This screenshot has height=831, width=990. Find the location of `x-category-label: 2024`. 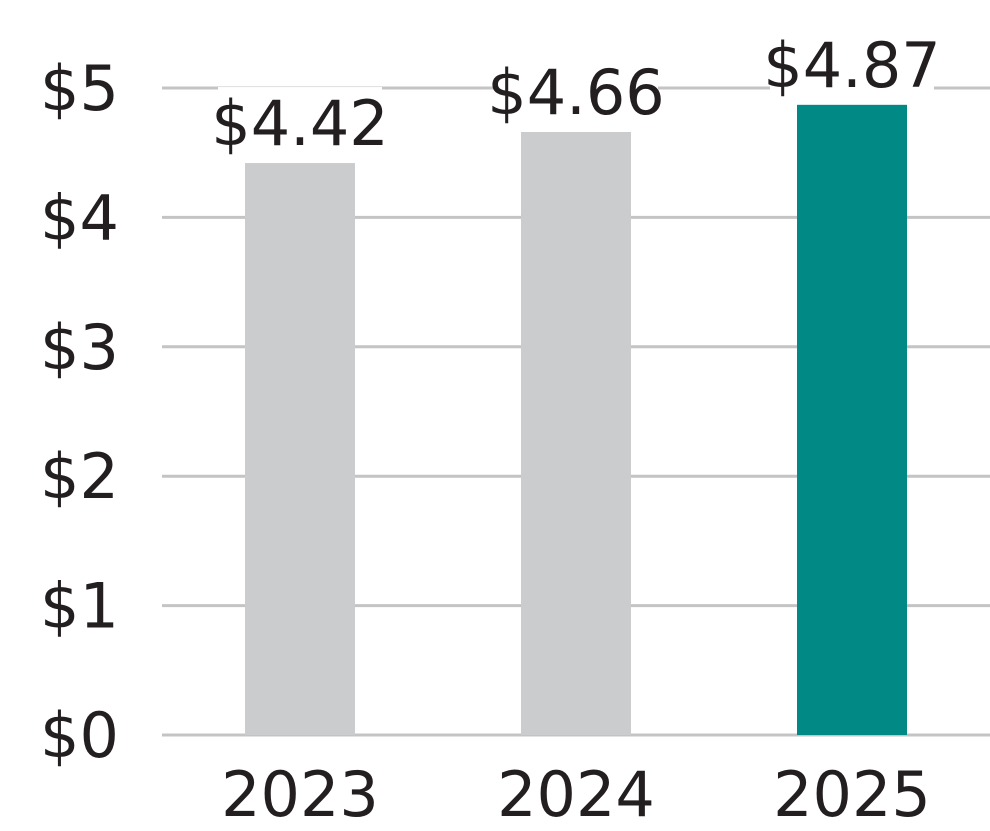

x-category-label: 2024 is located at coordinates (576, 794).